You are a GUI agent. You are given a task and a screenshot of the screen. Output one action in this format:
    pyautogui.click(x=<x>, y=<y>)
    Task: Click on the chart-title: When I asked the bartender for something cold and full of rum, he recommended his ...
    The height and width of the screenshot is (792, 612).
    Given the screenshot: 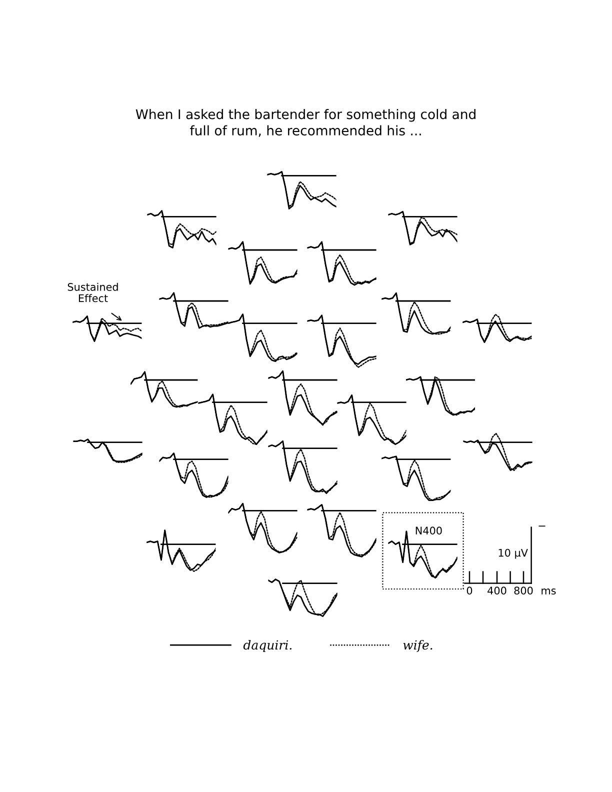 What is the action you would take?
    pyautogui.click(x=306, y=123)
    